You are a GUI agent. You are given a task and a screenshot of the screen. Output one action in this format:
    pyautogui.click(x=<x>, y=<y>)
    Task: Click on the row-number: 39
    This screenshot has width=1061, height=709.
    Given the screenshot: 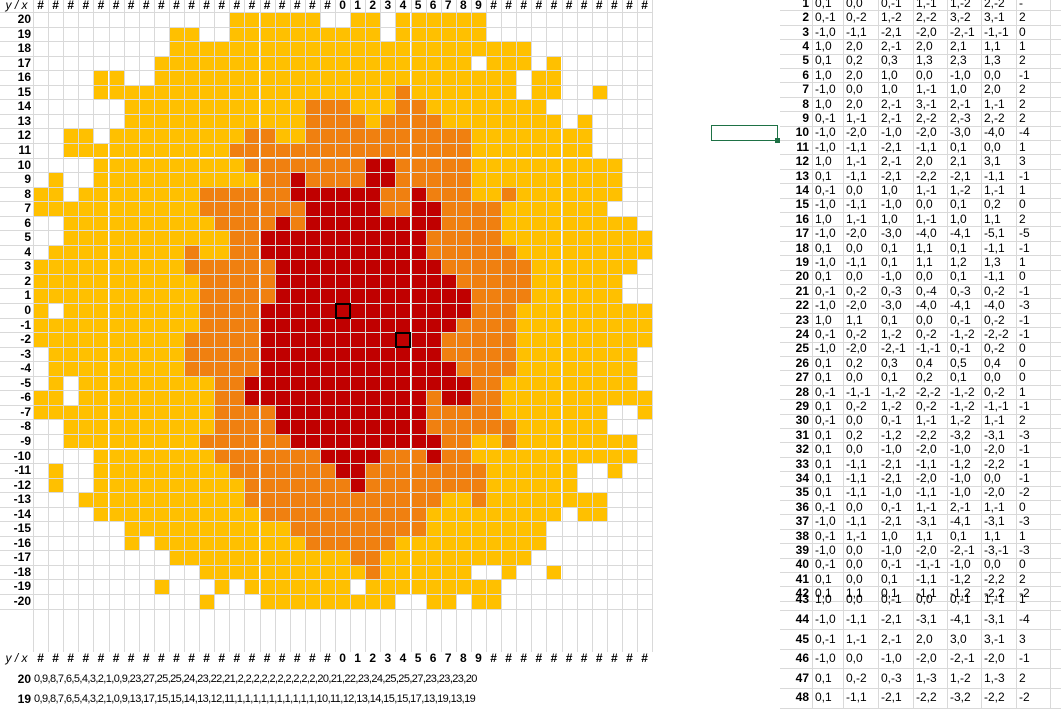 What is the action you would take?
    pyautogui.click(x=802, y=549)
    